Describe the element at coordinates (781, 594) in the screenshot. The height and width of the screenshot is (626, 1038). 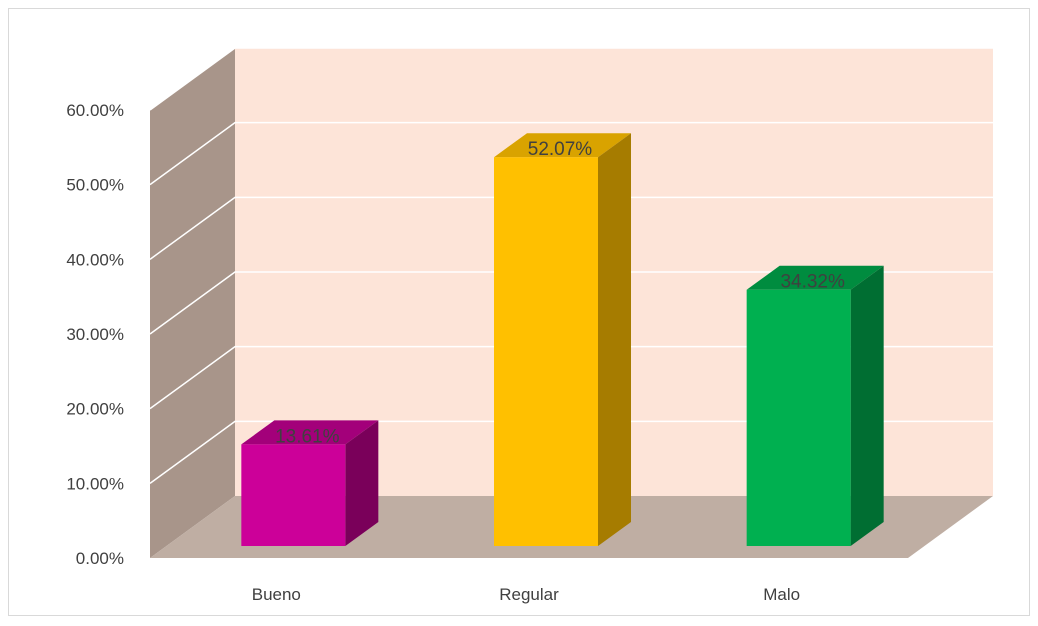
I see `x-category-label: Malo` at that location.